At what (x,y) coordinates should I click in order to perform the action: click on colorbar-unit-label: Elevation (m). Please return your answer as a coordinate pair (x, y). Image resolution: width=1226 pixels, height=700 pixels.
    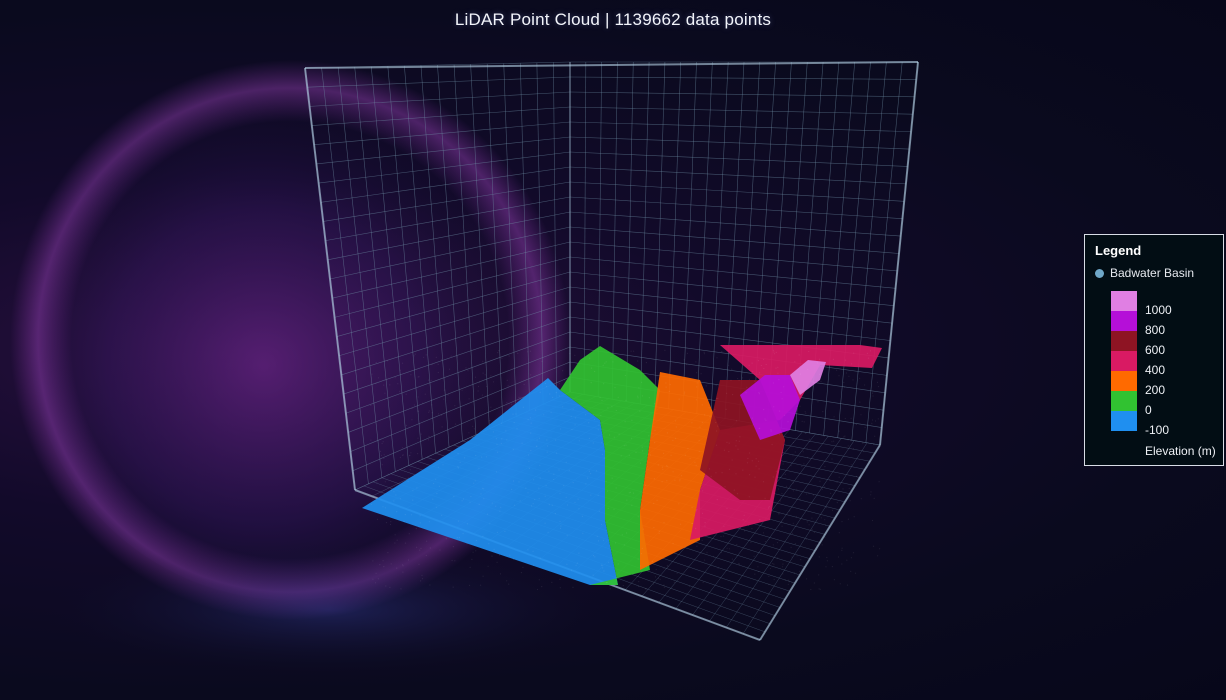
    Looking at the image, I should click on (1180, 451).